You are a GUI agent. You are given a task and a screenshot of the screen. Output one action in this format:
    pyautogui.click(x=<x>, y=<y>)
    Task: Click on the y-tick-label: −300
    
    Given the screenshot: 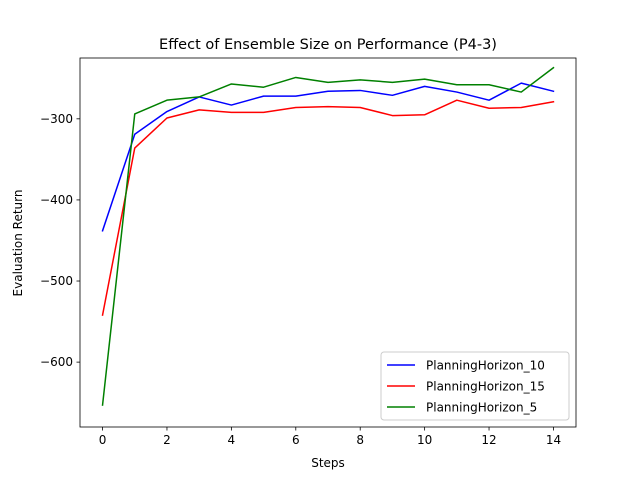 What is the action you would take?
    pyautogui.click(x=56, y=119)
    